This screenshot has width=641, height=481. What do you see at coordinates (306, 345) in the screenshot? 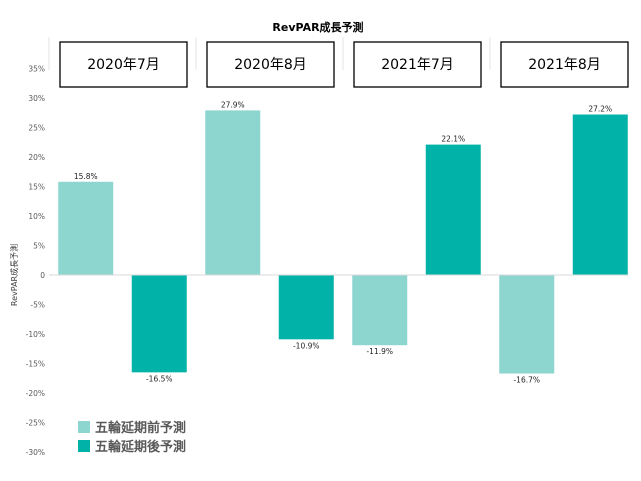
I see `data-label-s2-c2: -10.9%` at bounding box center [306, 345].